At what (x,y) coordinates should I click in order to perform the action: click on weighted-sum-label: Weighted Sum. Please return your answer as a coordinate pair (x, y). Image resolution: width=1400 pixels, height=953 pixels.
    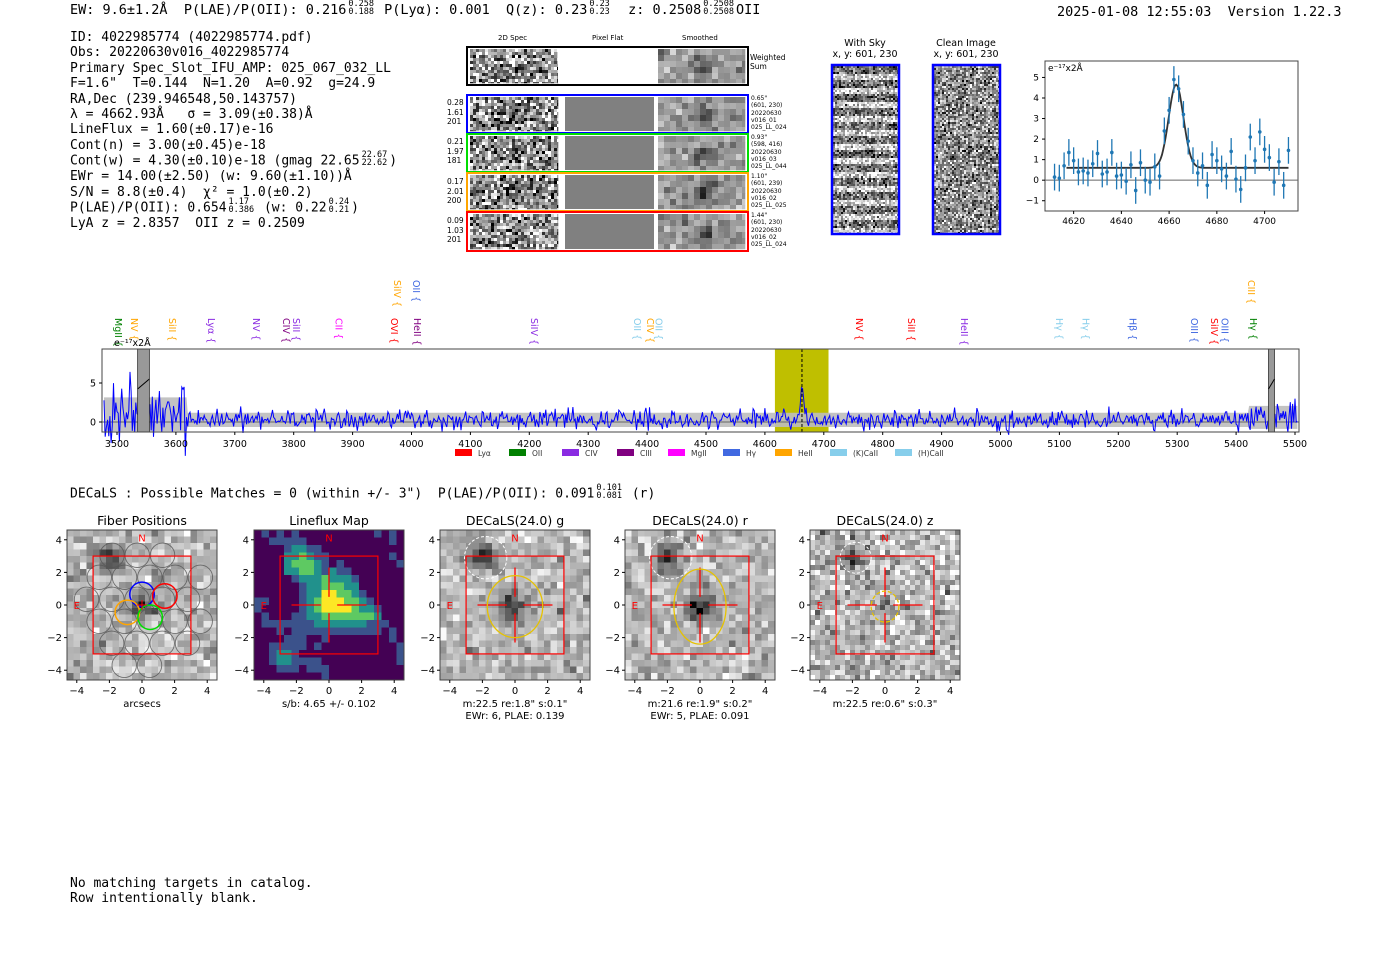
    Looking at the image, I should click on (768, 62).